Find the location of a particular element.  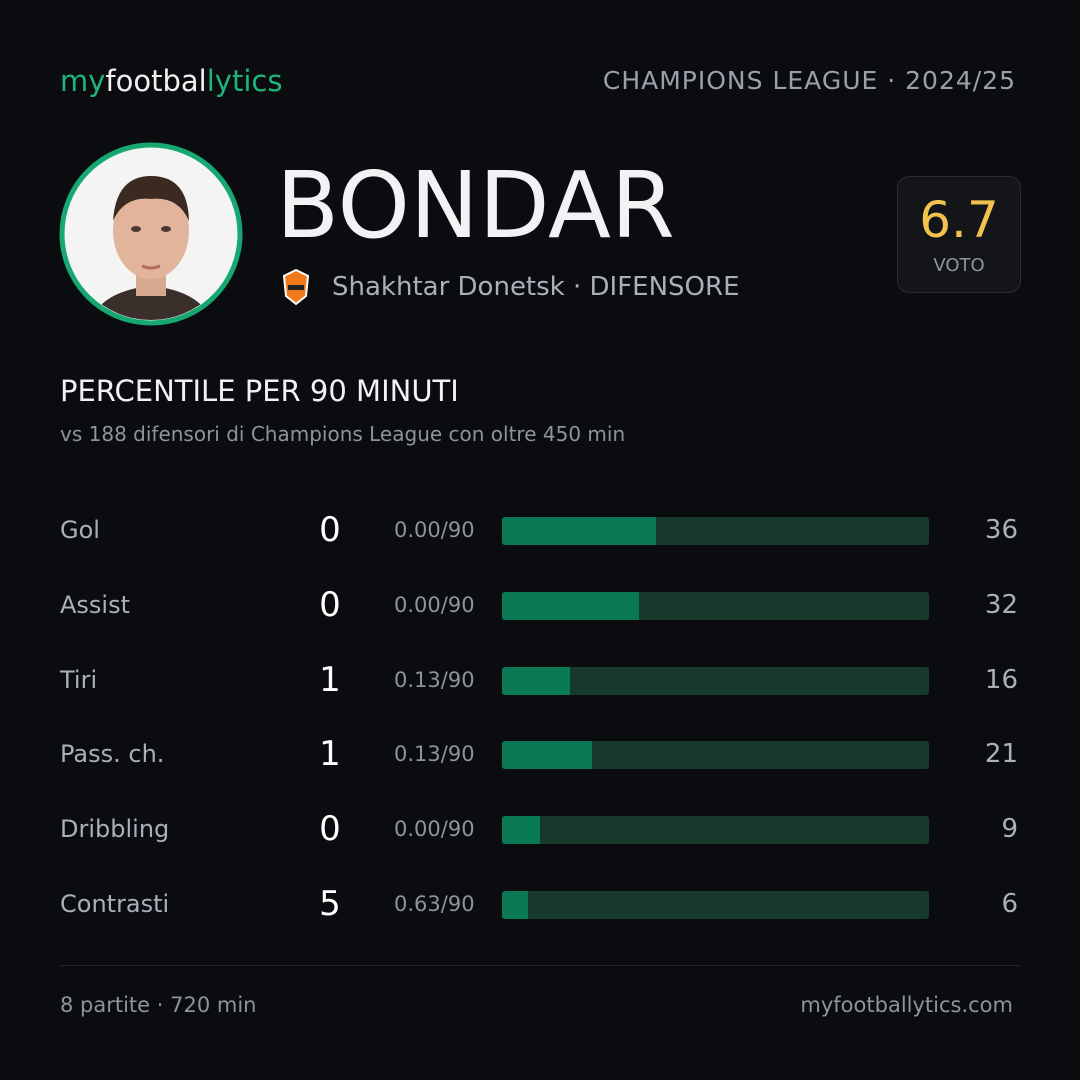

stat-label: Assist is located at coordinates (95, 604).